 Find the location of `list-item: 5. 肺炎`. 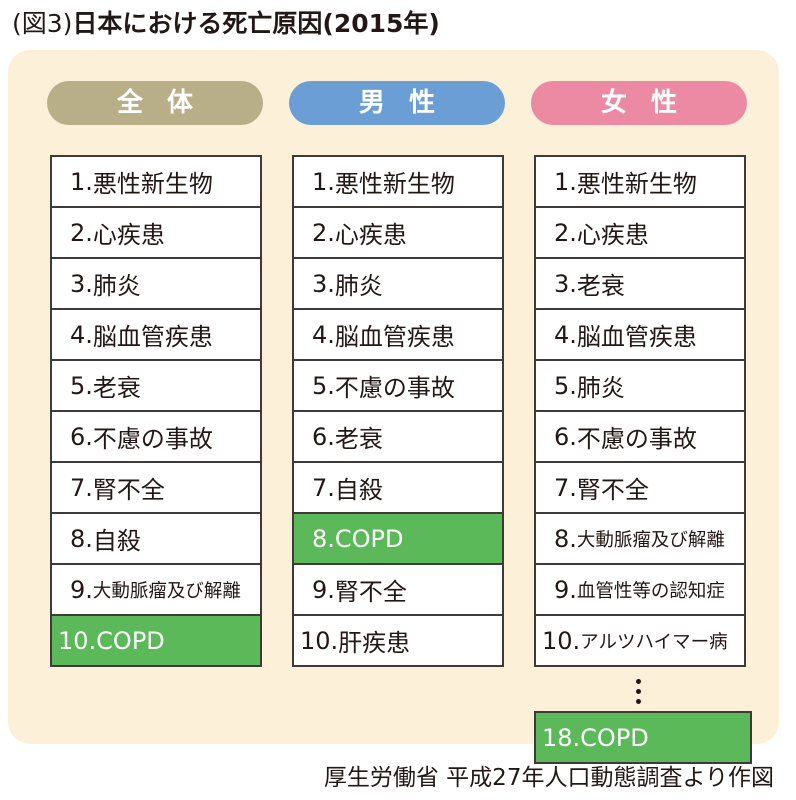

list-item: 5. 肺炎 is located at coordinates (640, 384).